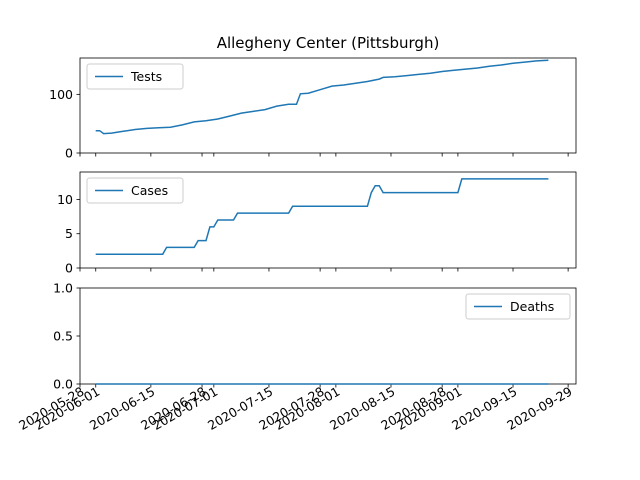  I want to click on y-tick-label: 10, so click(65, 199).